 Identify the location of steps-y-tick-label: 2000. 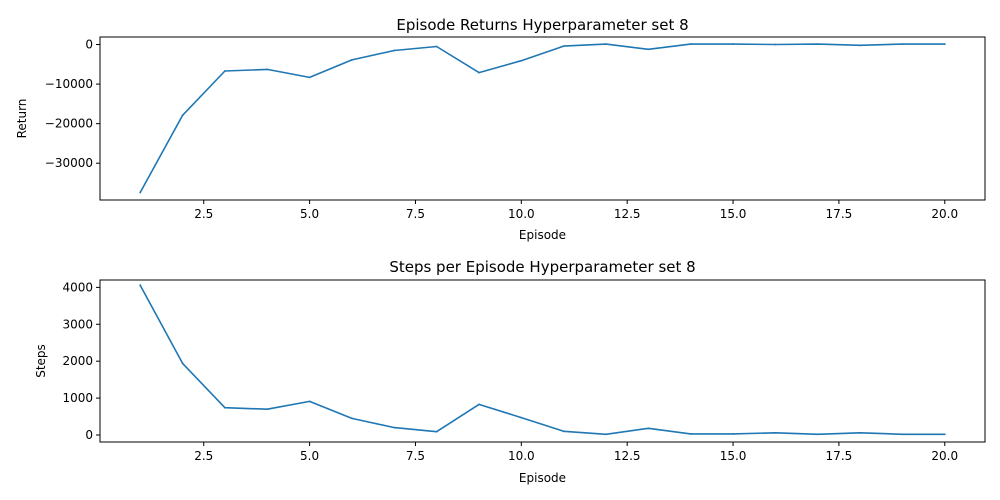
(77, 361).